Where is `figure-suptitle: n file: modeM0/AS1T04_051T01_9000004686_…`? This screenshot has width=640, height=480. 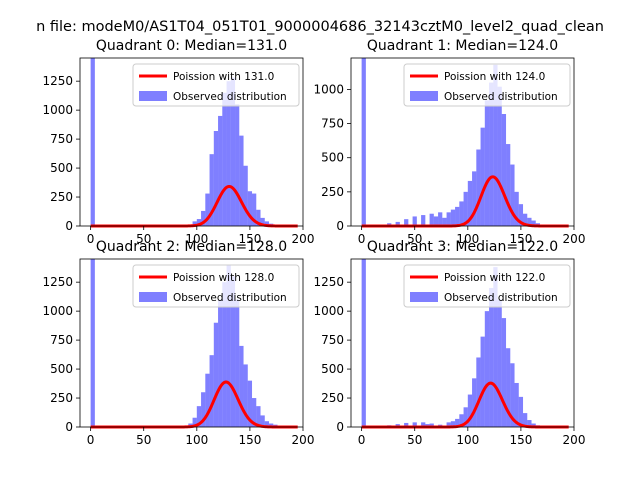 figure-suptitle: n file: modeM0/AS1T04_051T01_9000004686_… is located at coordinates (320, 27).